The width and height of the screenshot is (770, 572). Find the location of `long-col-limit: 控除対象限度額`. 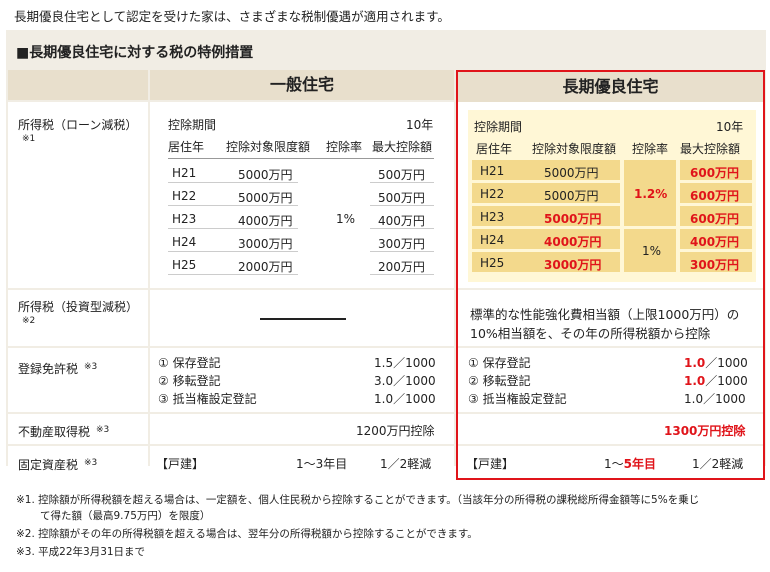

long-col-limit: 控除対象限度額 is located at coordinates (574, 149).